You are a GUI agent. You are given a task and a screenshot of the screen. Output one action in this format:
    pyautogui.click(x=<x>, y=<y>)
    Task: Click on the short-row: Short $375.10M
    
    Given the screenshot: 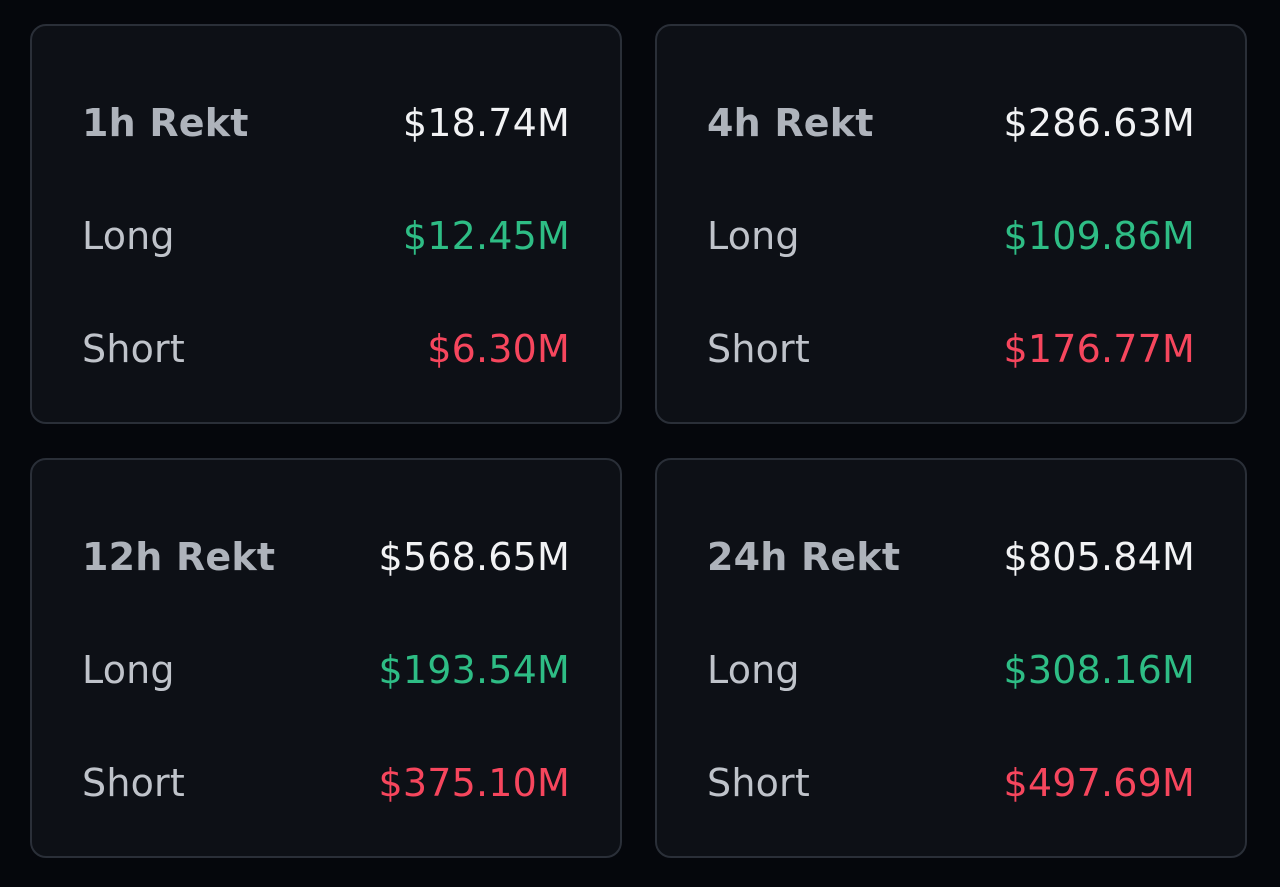 What is the action you would take?
    pyautogui.click(x=326, y=783)
    